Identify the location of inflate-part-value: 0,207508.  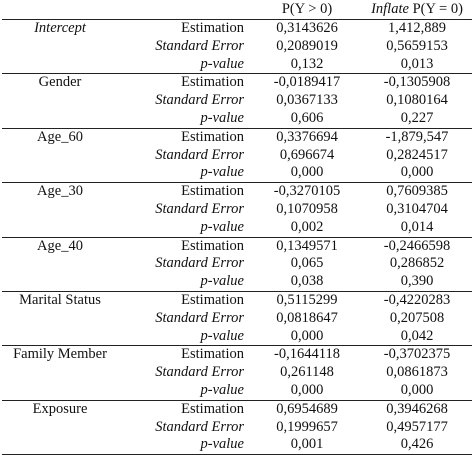
(417, 317).